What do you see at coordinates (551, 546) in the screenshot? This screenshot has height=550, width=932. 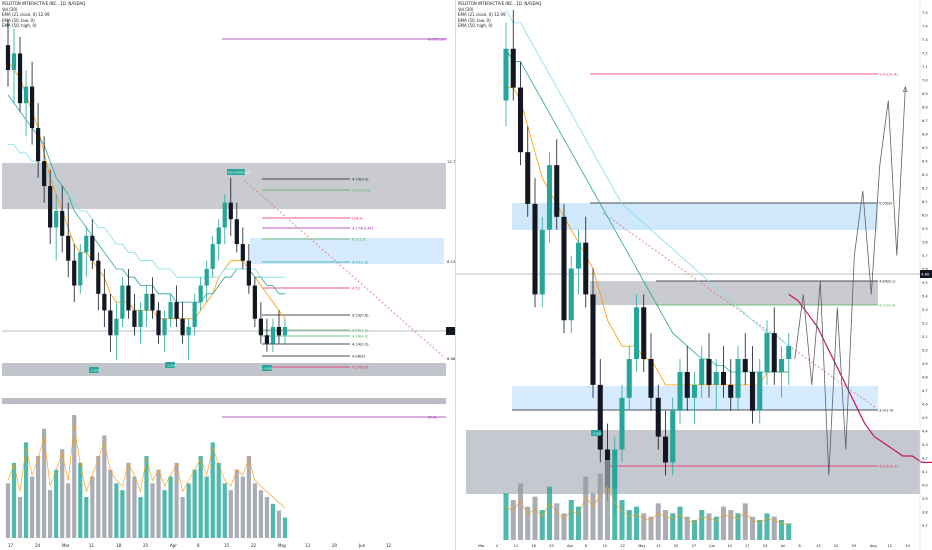 I see `x-axis-tick: 25` at bounding box center [551, 546].